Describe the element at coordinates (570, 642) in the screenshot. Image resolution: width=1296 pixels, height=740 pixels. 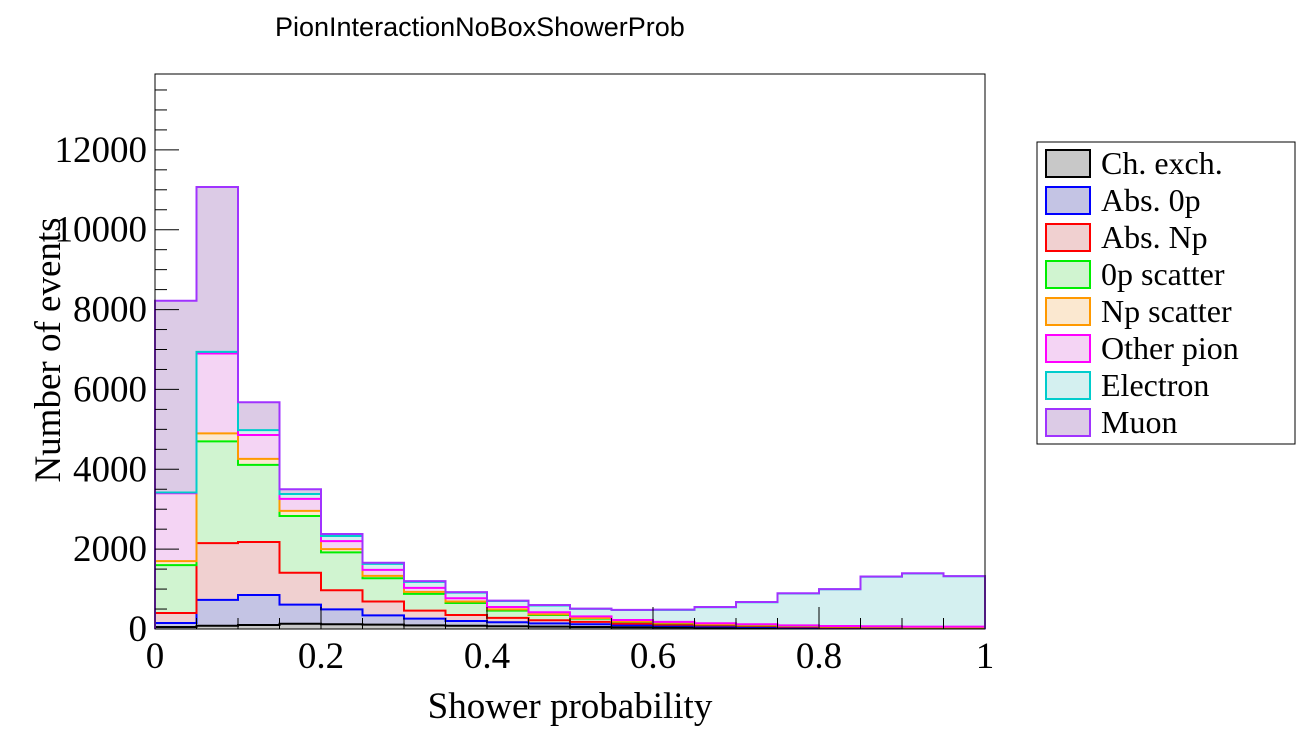
I see `x-axis-ticks: 0 0.2 0.4 0.6 0.8 1` at that location.